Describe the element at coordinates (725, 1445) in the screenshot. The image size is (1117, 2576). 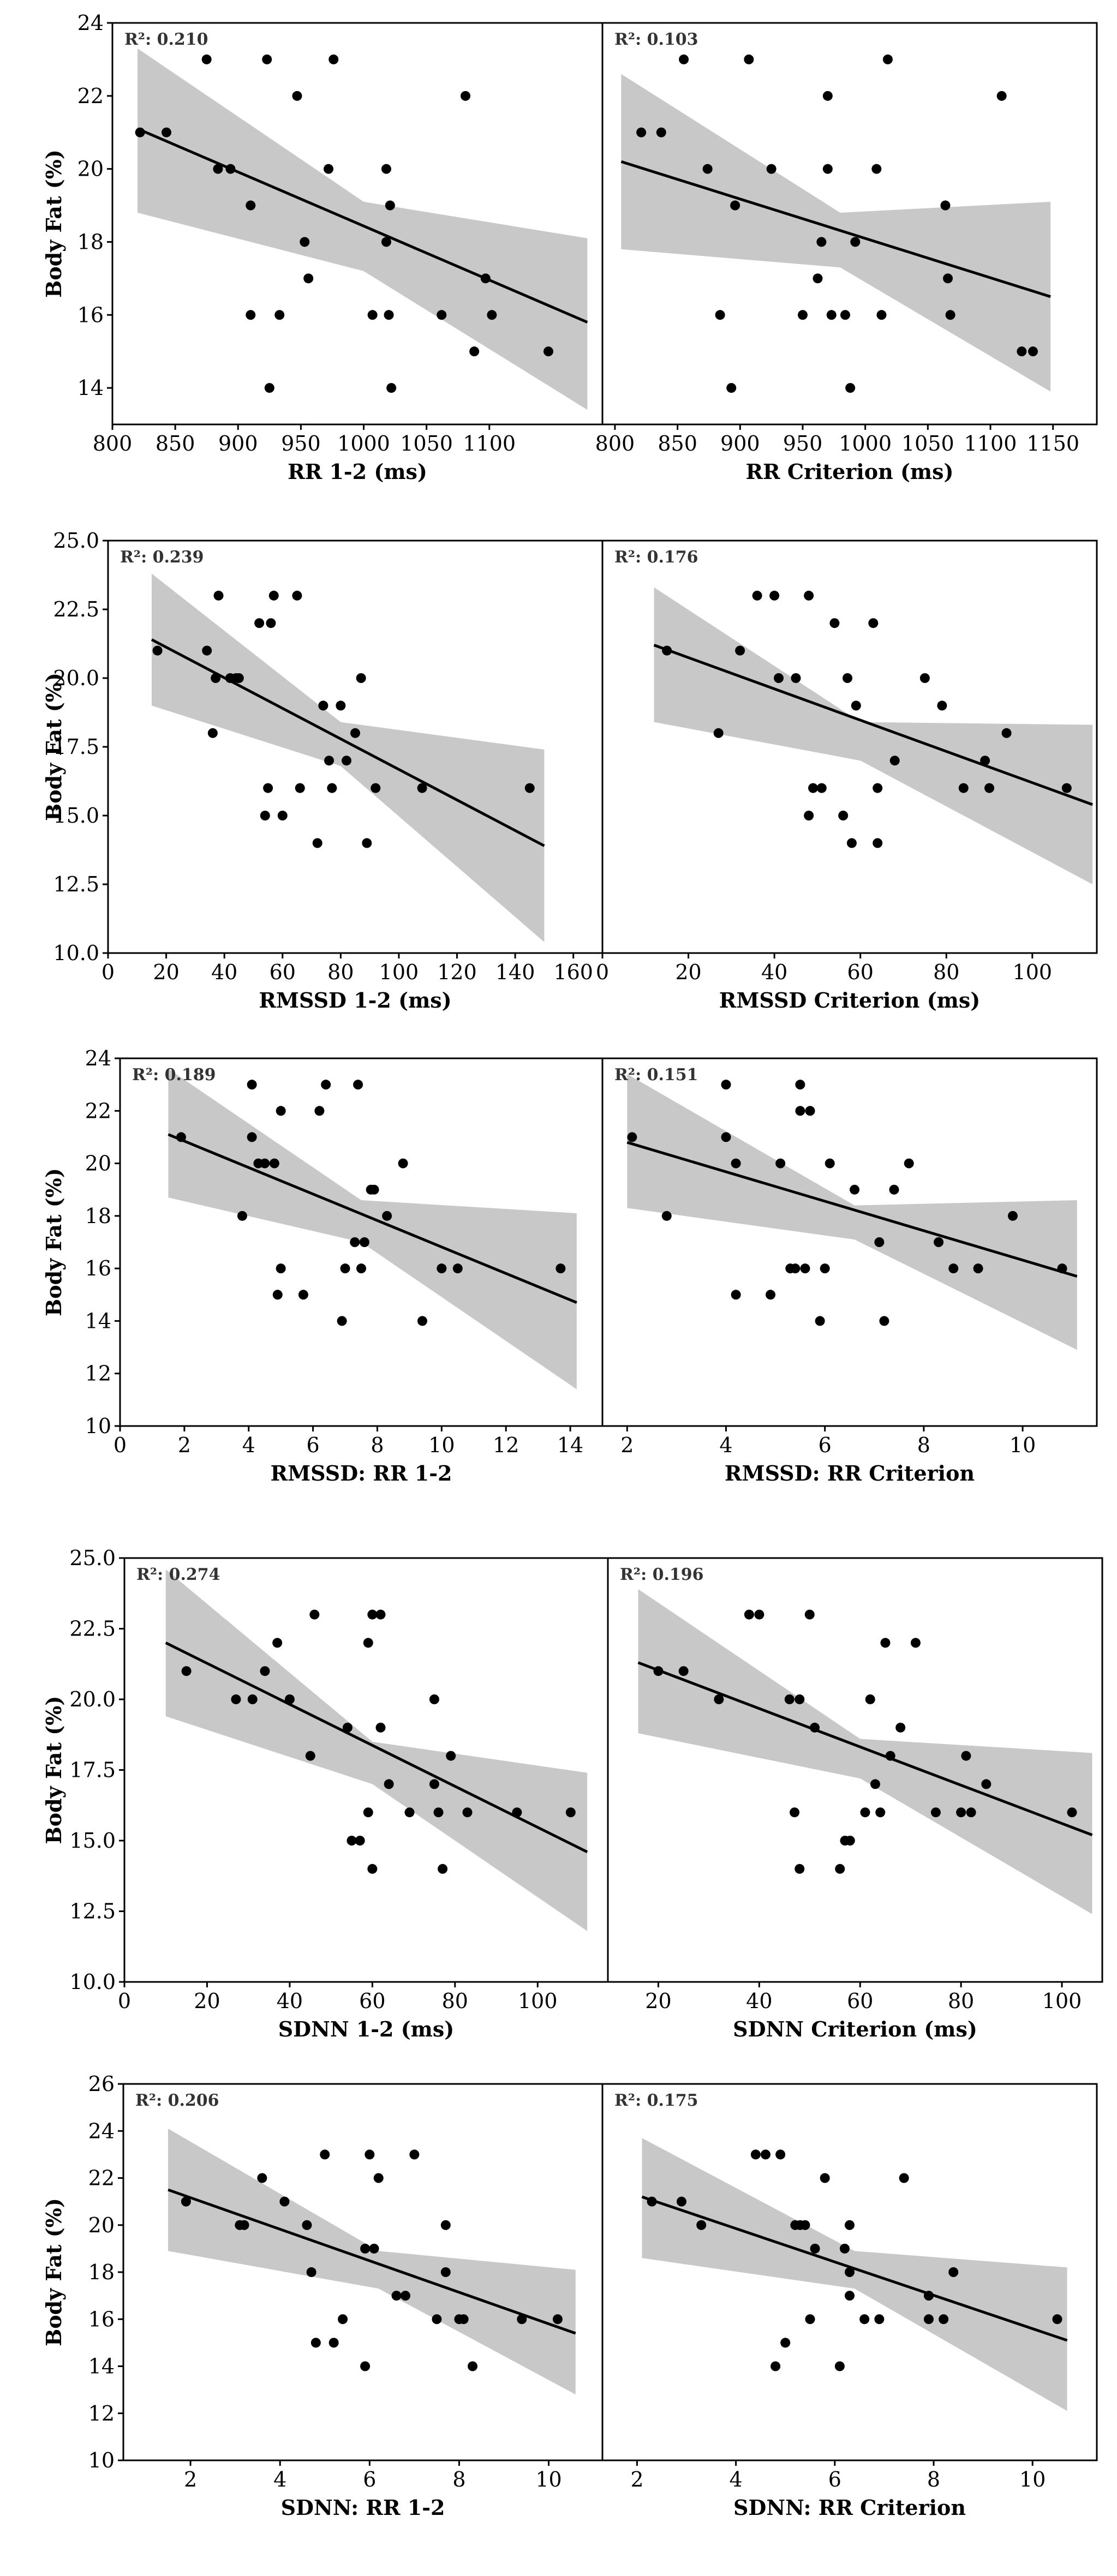
I see `x-tick-label: 4` at that location.